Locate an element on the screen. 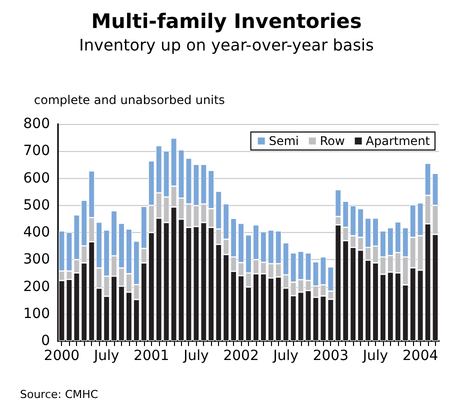  y-tick-label: 300 is located at coordinates (36, 260).